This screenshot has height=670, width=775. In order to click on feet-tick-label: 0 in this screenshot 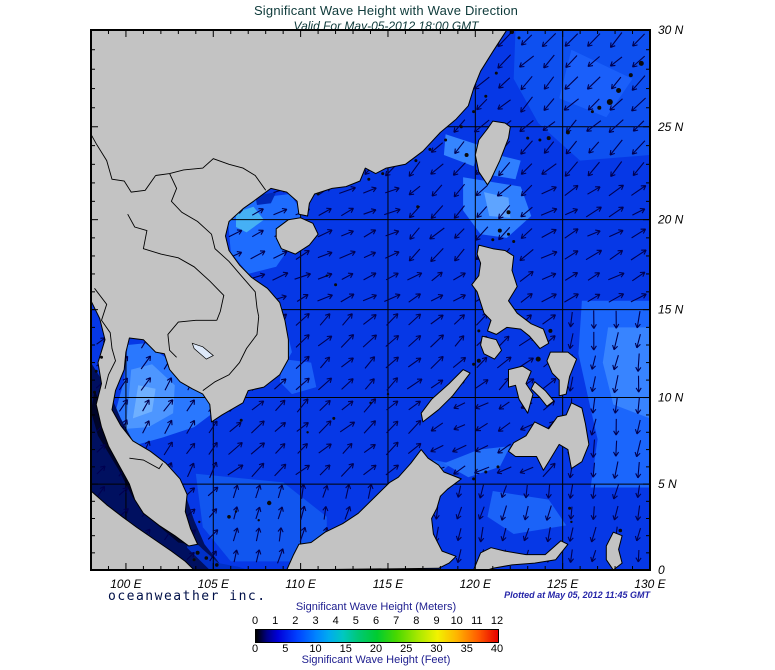, I will do `click(255, 649)`.